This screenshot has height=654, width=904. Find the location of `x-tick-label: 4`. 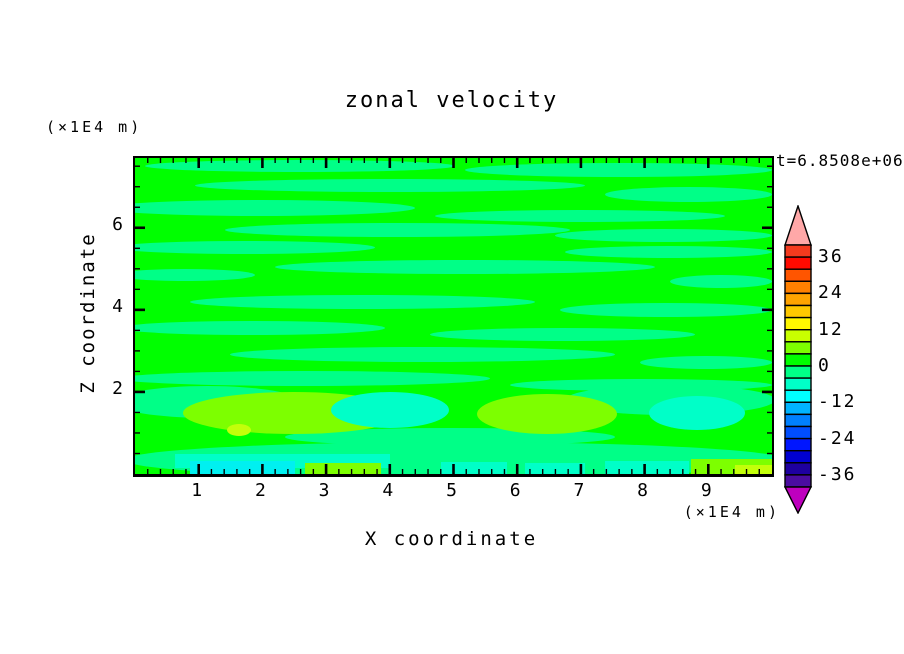

x-tick-label: 4 is located at coordinates (388, 490).